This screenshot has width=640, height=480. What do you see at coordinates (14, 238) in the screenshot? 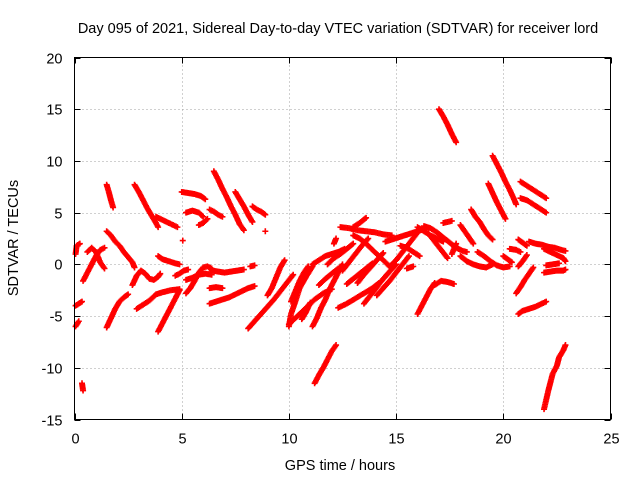
I see `y-axis-label: SDTVAR / TECUs` at bounding box center [14, 238].